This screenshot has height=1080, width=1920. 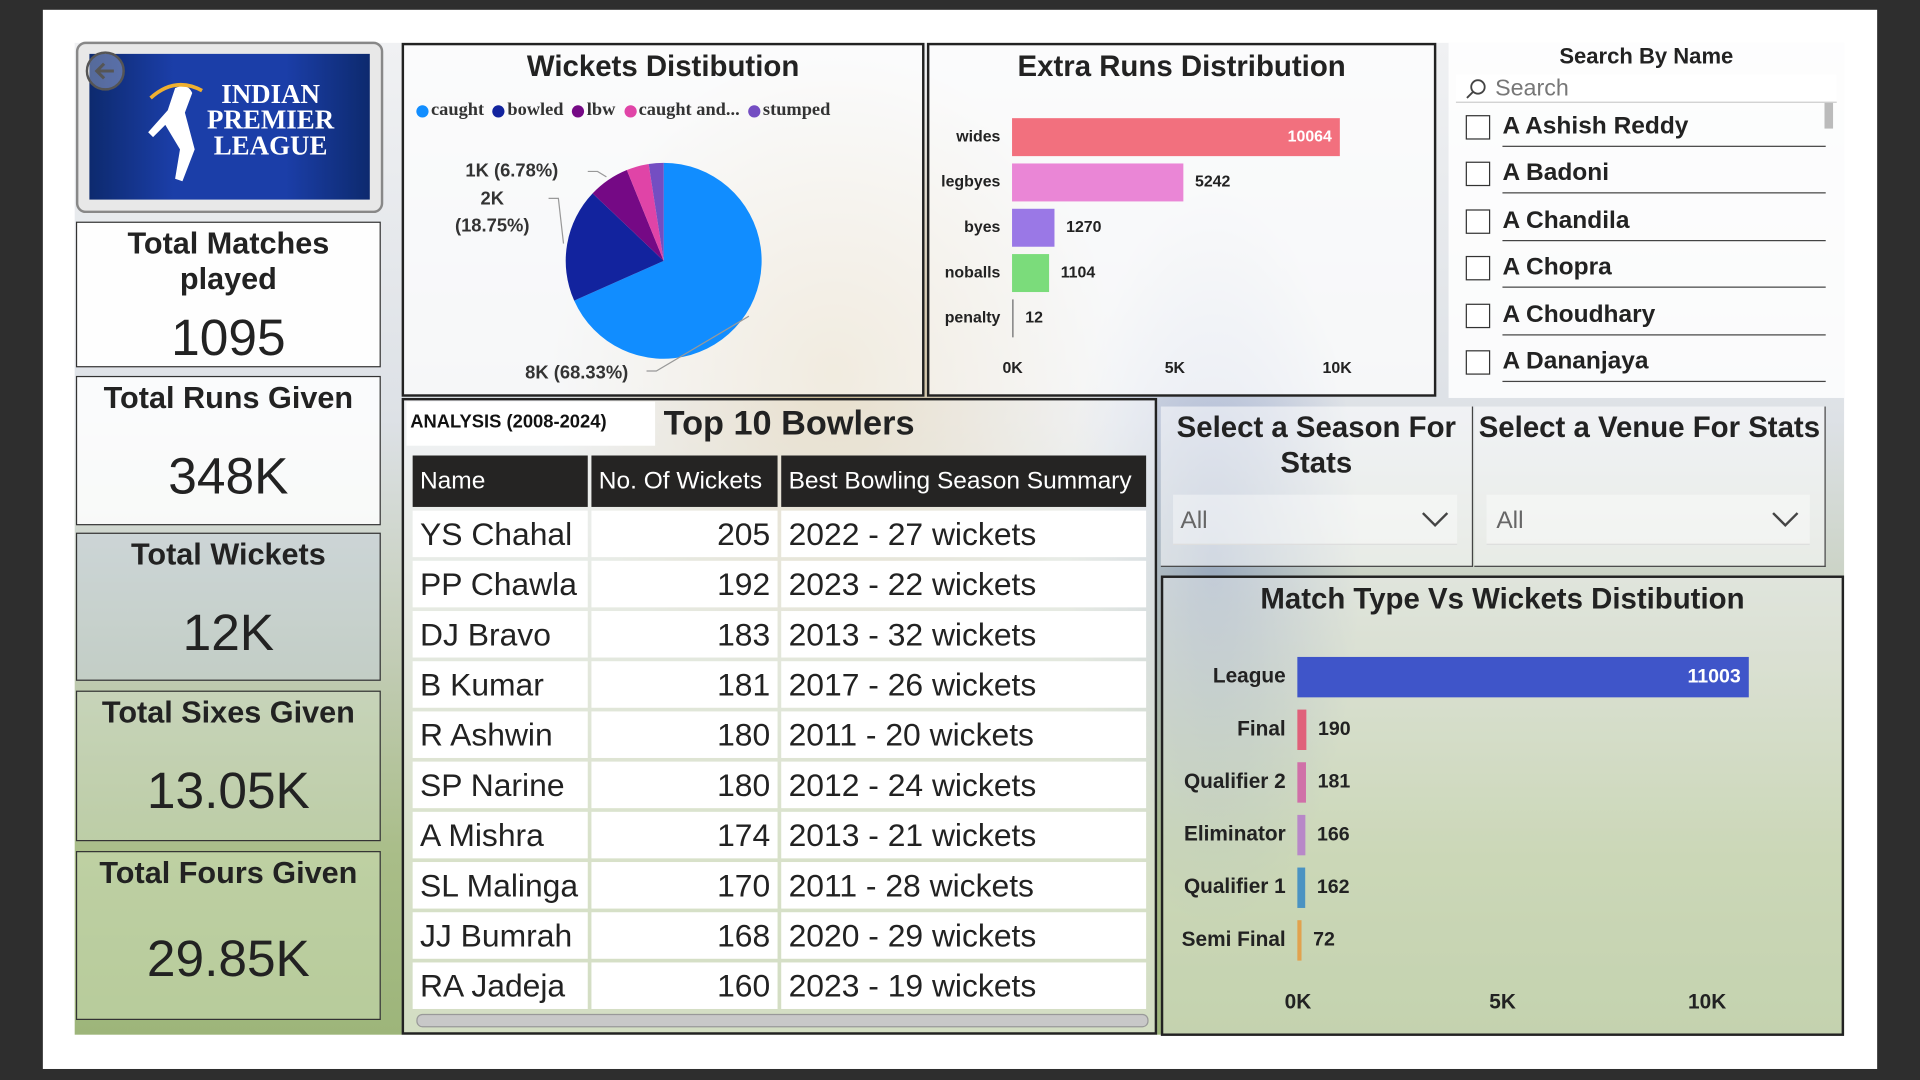 I want to click on table-cell: RA Jadeja, so click(x=500, y=985).